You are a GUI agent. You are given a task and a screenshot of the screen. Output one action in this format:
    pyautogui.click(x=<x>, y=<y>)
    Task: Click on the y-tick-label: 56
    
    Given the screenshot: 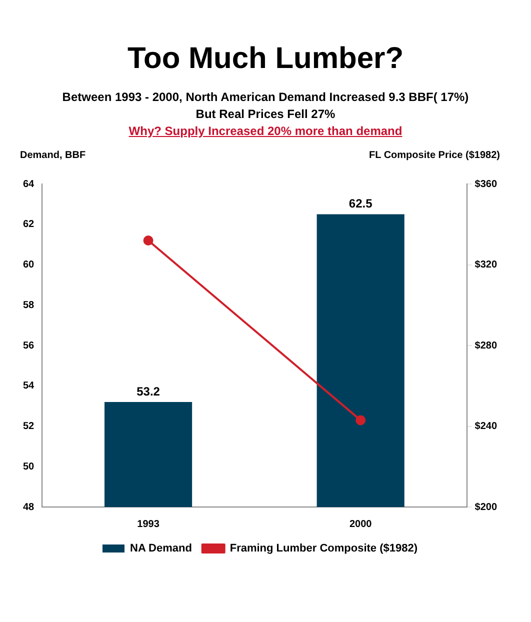 What is the action you would take?
    pyautogui.click(x=29, y=346)
    